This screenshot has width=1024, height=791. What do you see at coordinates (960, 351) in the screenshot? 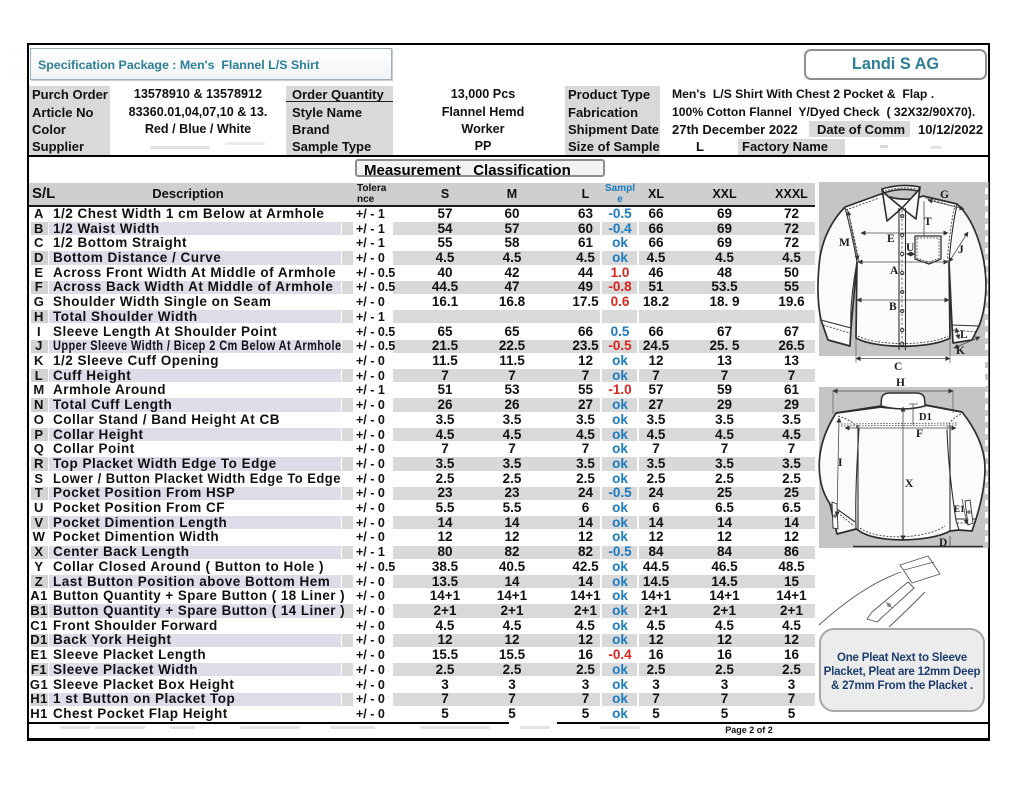
I see `svg-text: K` at bounding box center [960, 351].